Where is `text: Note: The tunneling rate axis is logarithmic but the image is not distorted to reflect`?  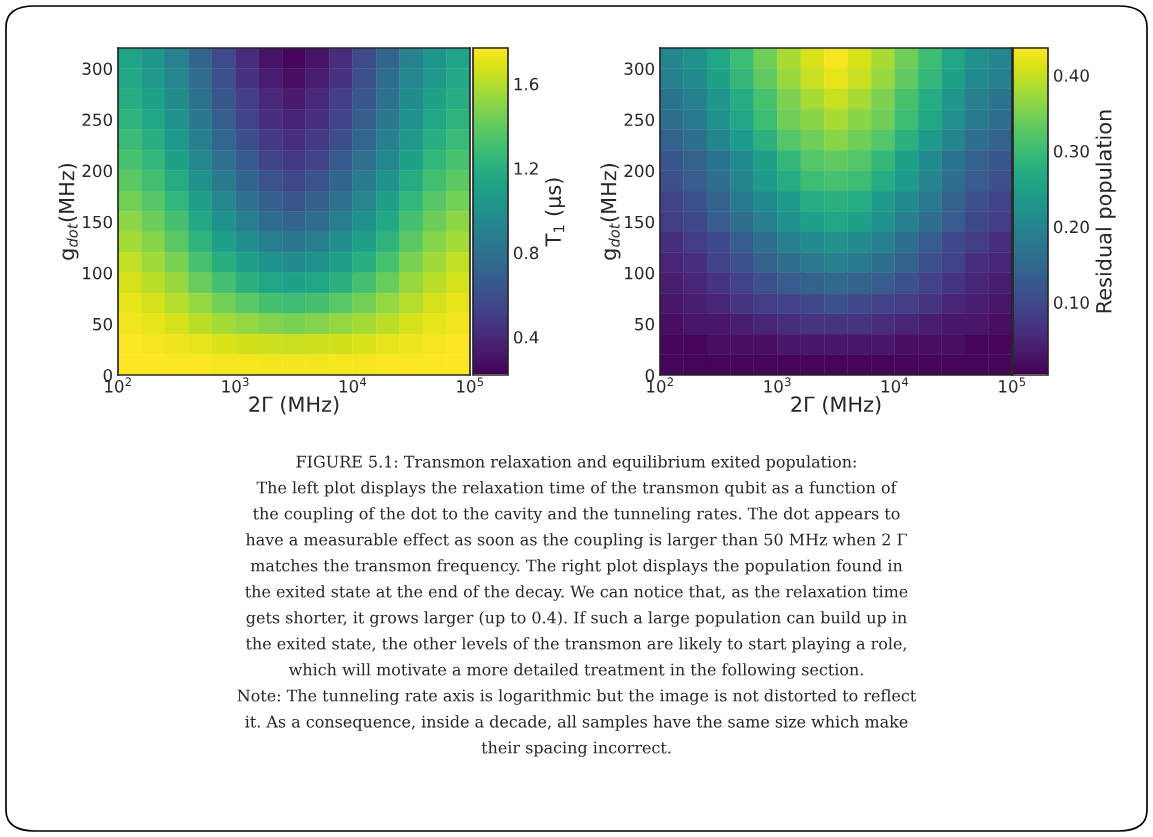 text: Note: The tunneling rate axis is logarithmic but the image is not distorted to reflect is located at coordinates (577, 697).